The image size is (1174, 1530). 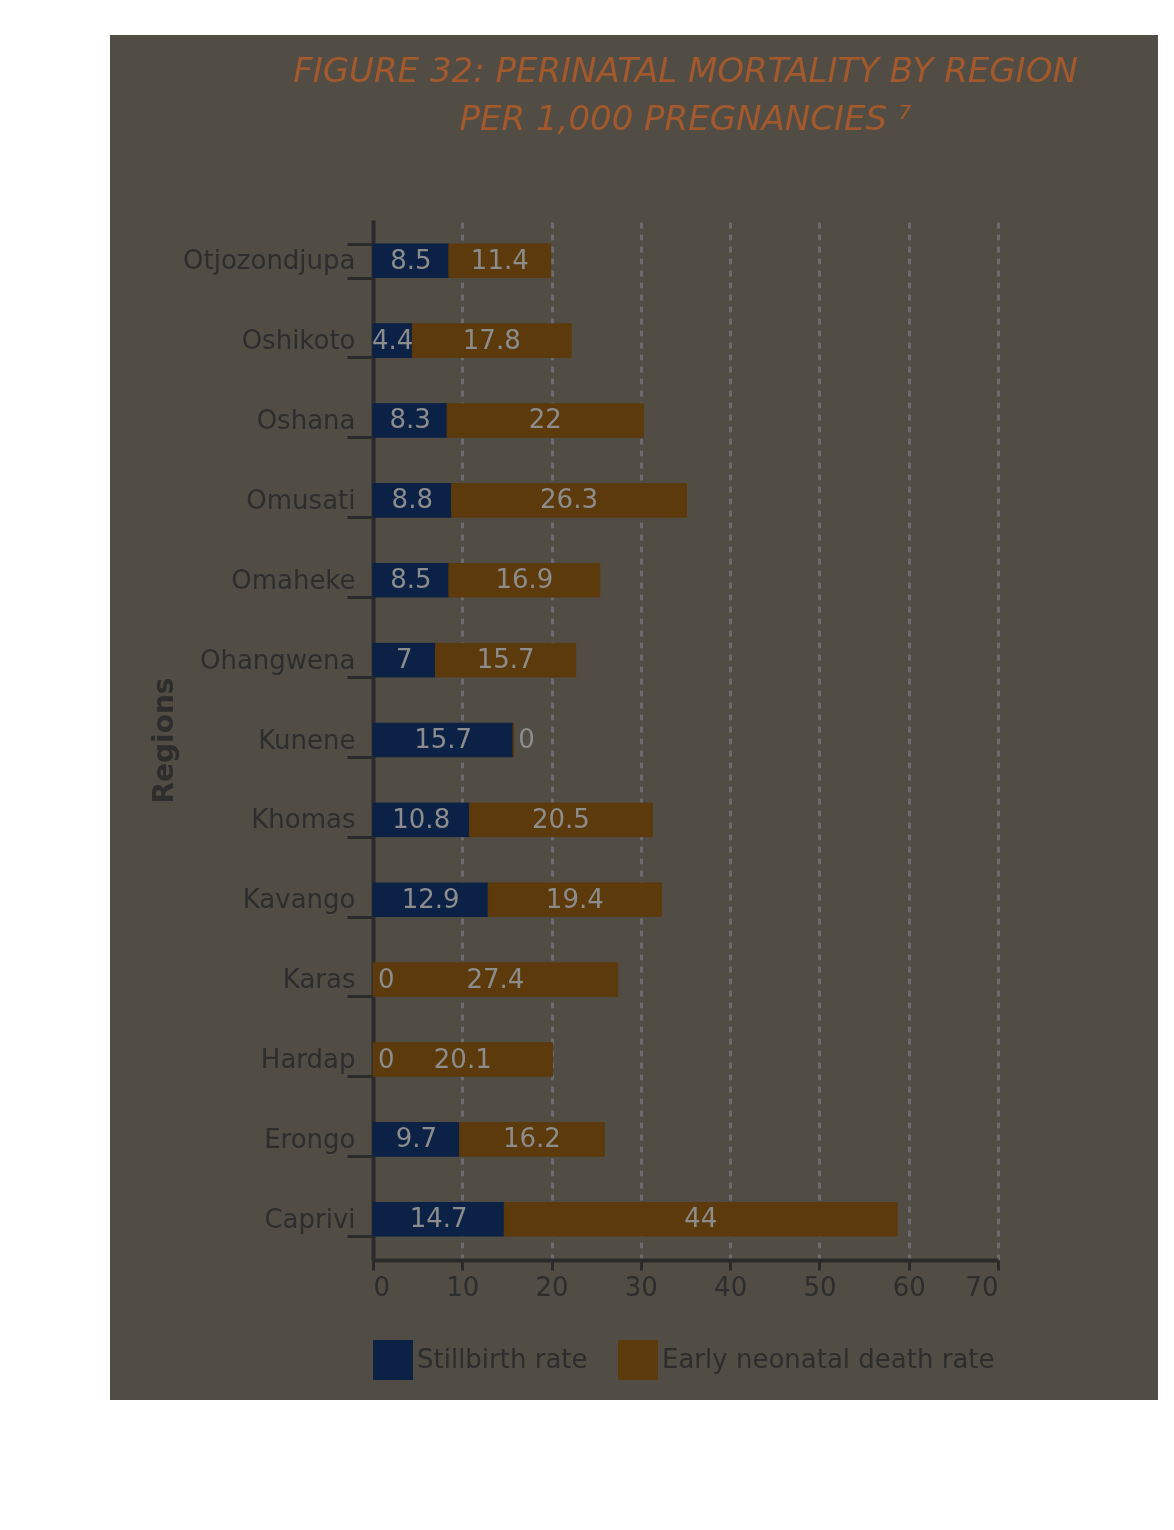 I want to click on data-label: 10.8, so click(x=421, y=818).